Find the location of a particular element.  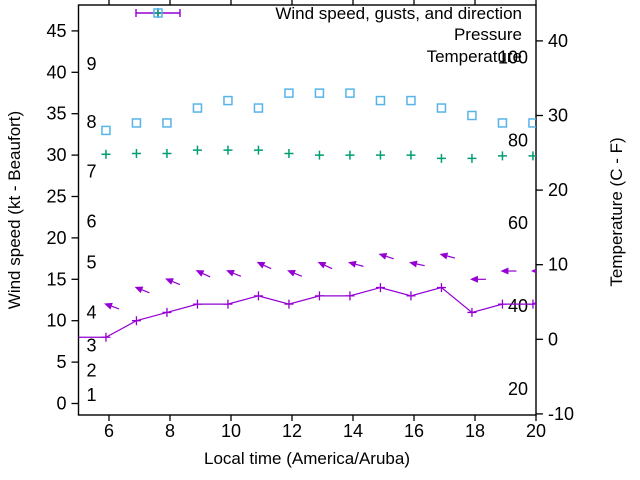

right-tick-label: 30 is located at coordinates (558, 116).